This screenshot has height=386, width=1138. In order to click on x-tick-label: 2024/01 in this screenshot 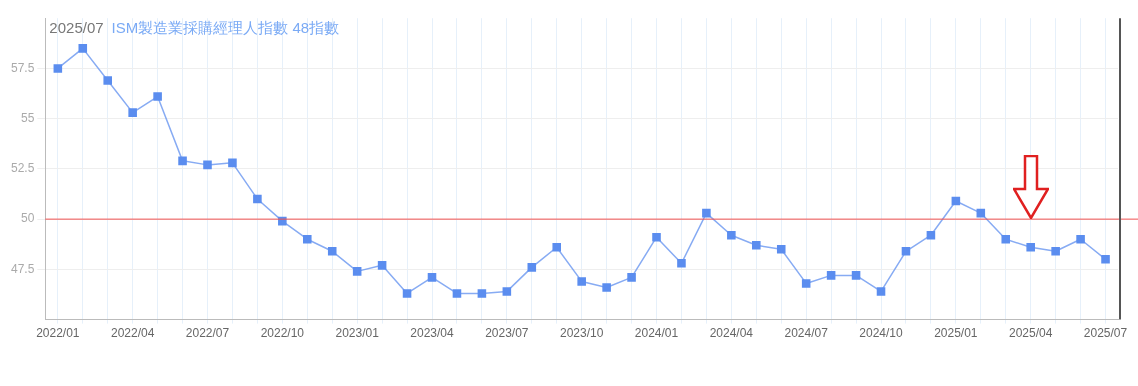, I will do `click(656, 333)`.